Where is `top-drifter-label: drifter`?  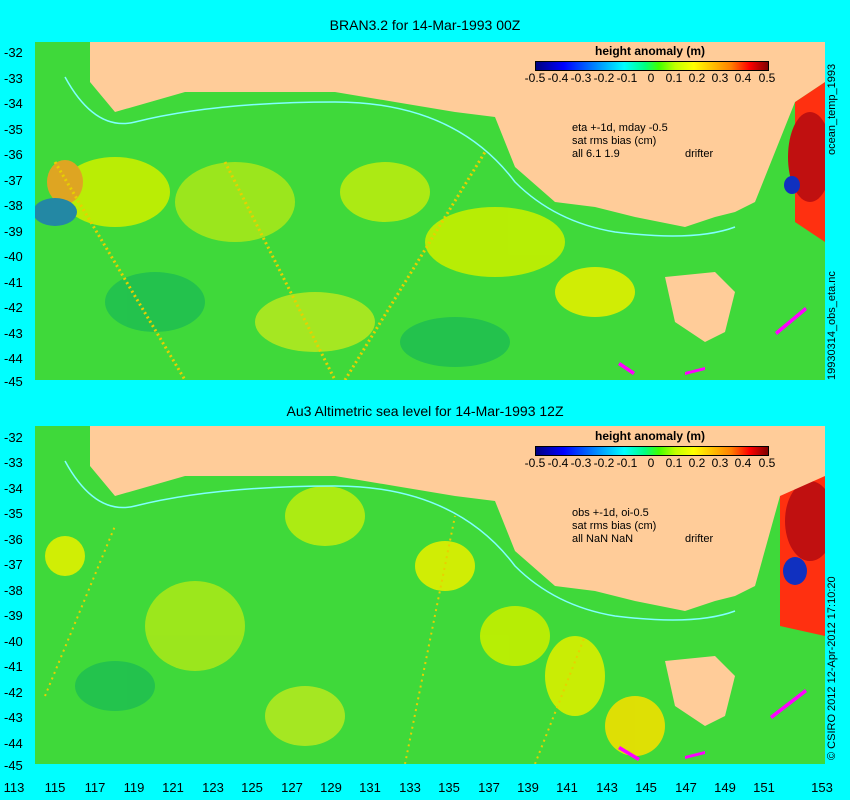
top-drifter-label: drifter is located at coordinates (699, 154).